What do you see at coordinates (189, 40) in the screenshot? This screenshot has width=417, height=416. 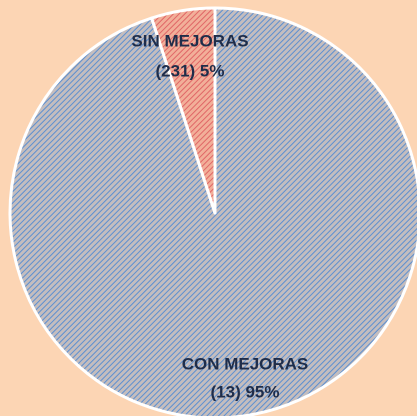 I see `category-label: SIN MEJORAS` at bounding box center [189, 40].